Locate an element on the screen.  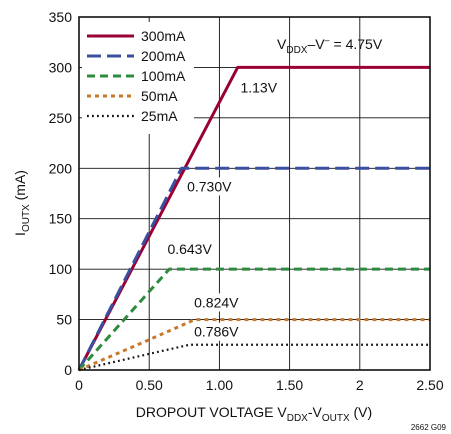
y-tick-label: 200 is located at coordinates (61, 168).